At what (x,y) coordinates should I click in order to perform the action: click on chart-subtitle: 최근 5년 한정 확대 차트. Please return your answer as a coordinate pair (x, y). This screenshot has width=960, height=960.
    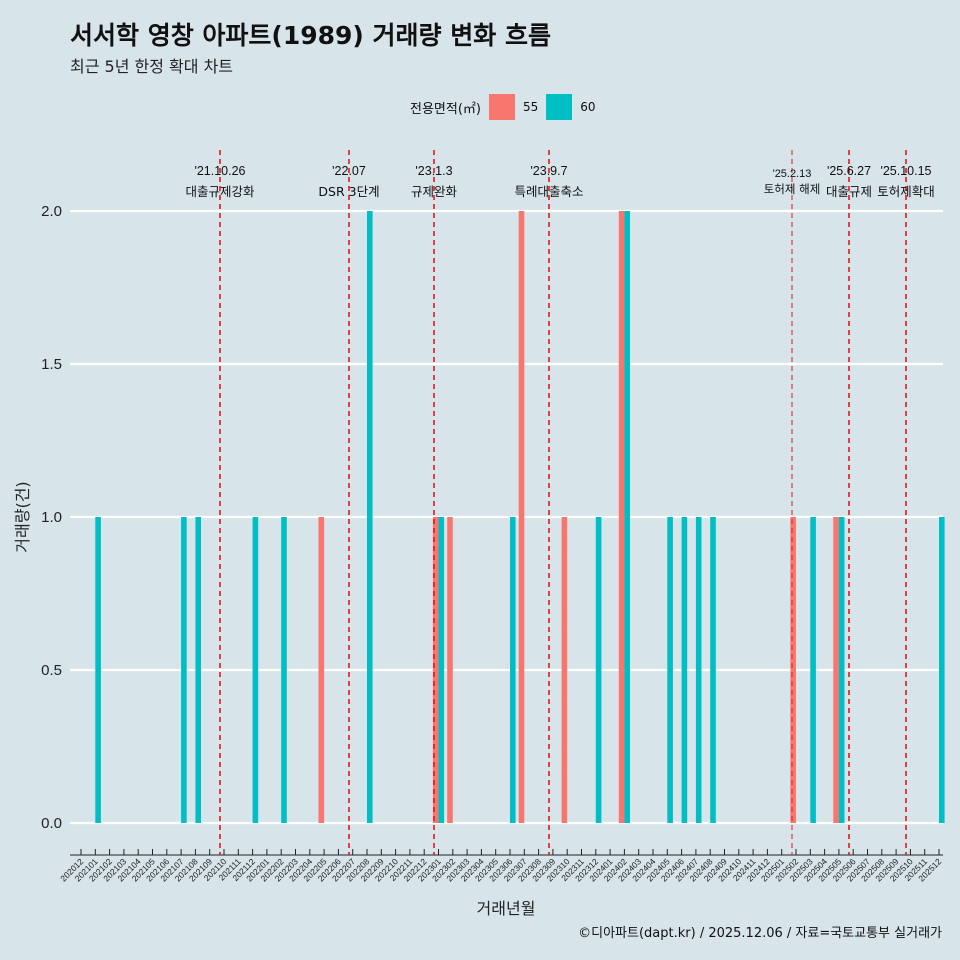
    Looking at the image, I should click on (152, 66).